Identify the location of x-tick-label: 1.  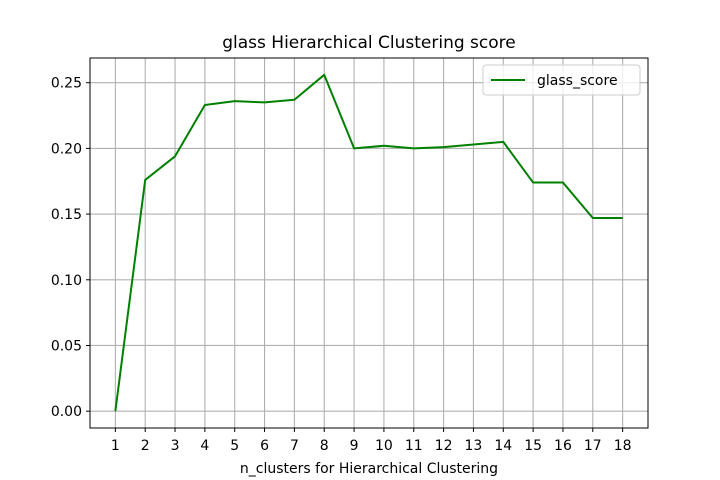
(115, 446).